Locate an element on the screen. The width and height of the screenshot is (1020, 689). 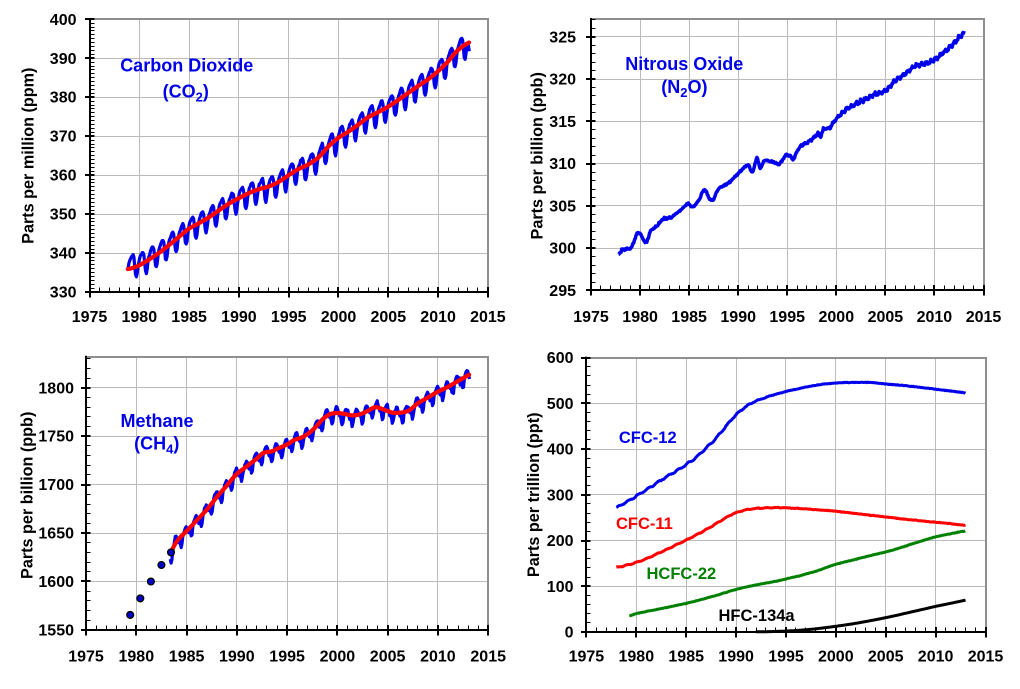
svg-text: 340 is located at coordinates (63, 254).